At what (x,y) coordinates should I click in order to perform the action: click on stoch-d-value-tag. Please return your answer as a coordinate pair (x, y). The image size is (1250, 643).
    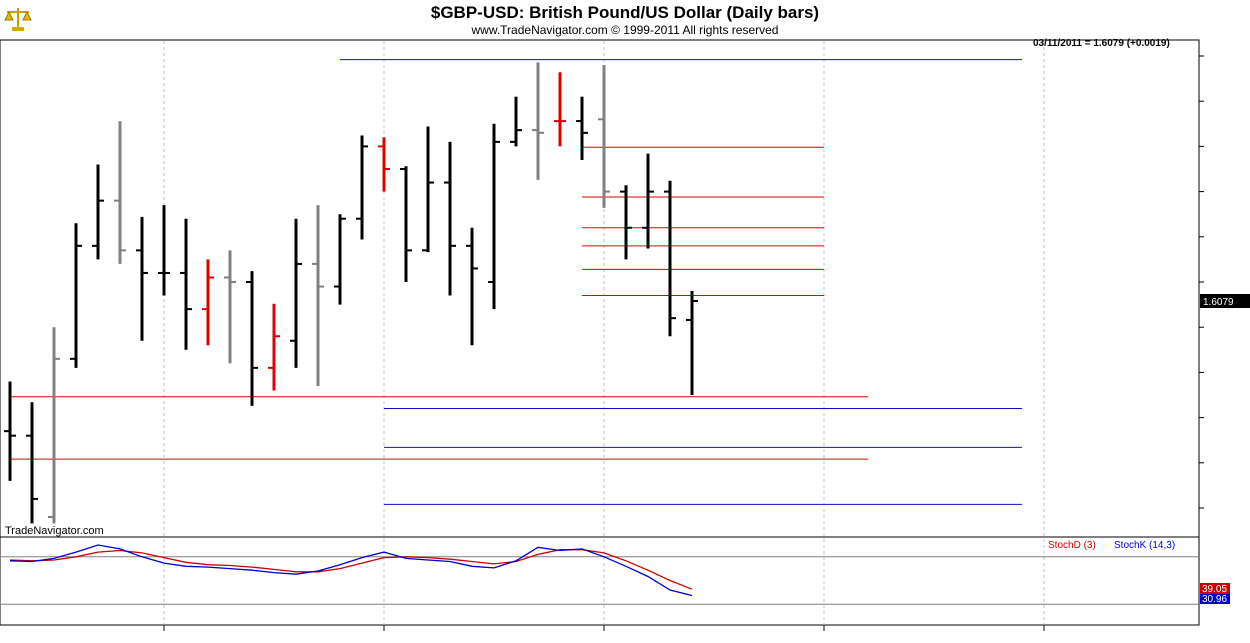
    Looking at the image, I should click on (1215, 588).